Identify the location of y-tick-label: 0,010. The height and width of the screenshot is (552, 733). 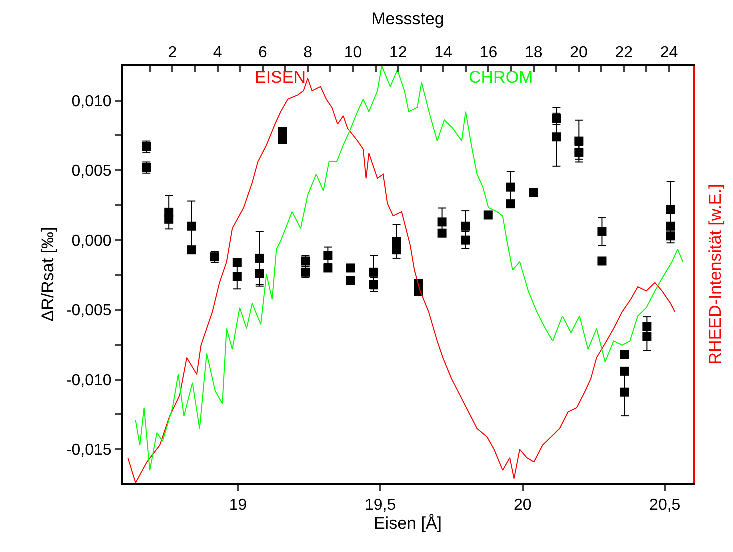
(92, 101).